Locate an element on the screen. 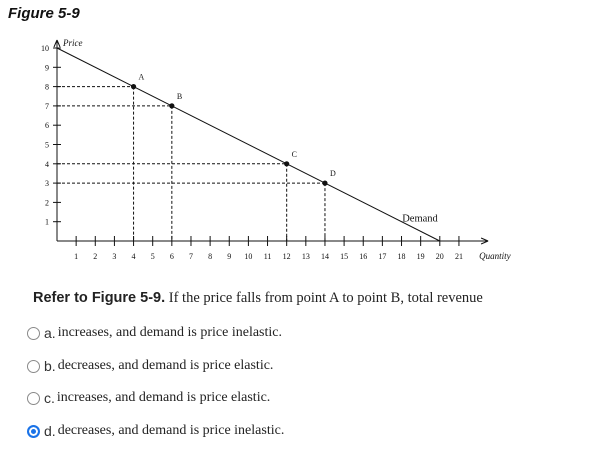 Image resolution: width=597 pixels, height=456 pixels. option-text: increases, and demand is price elastic. is located at coordinates (163, 397).